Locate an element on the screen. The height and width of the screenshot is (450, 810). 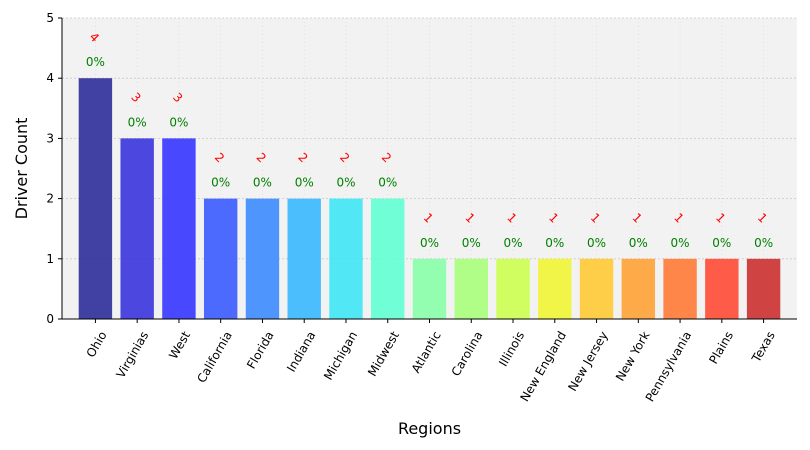
bar-pennsylvania is located at coordinates (680, 288).